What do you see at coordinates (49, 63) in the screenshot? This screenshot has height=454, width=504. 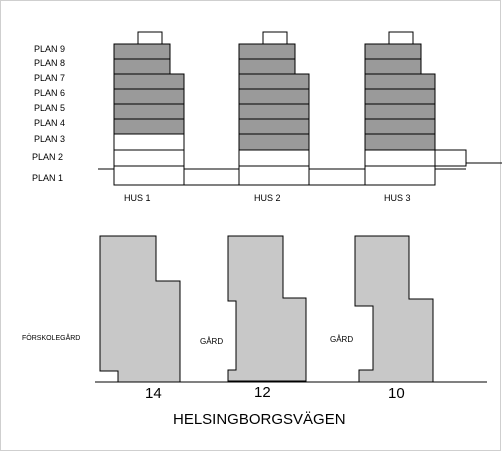 I see `floor-label: PLAN 8` at bounding box center [49, 63].